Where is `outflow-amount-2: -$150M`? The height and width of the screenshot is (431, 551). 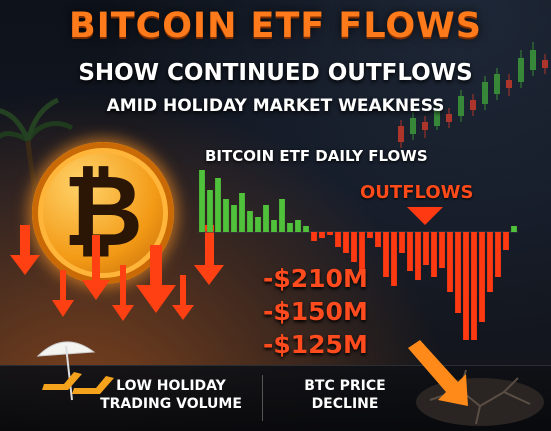 outflow-amount-2: -$150M is located at coordinates (315, 311).